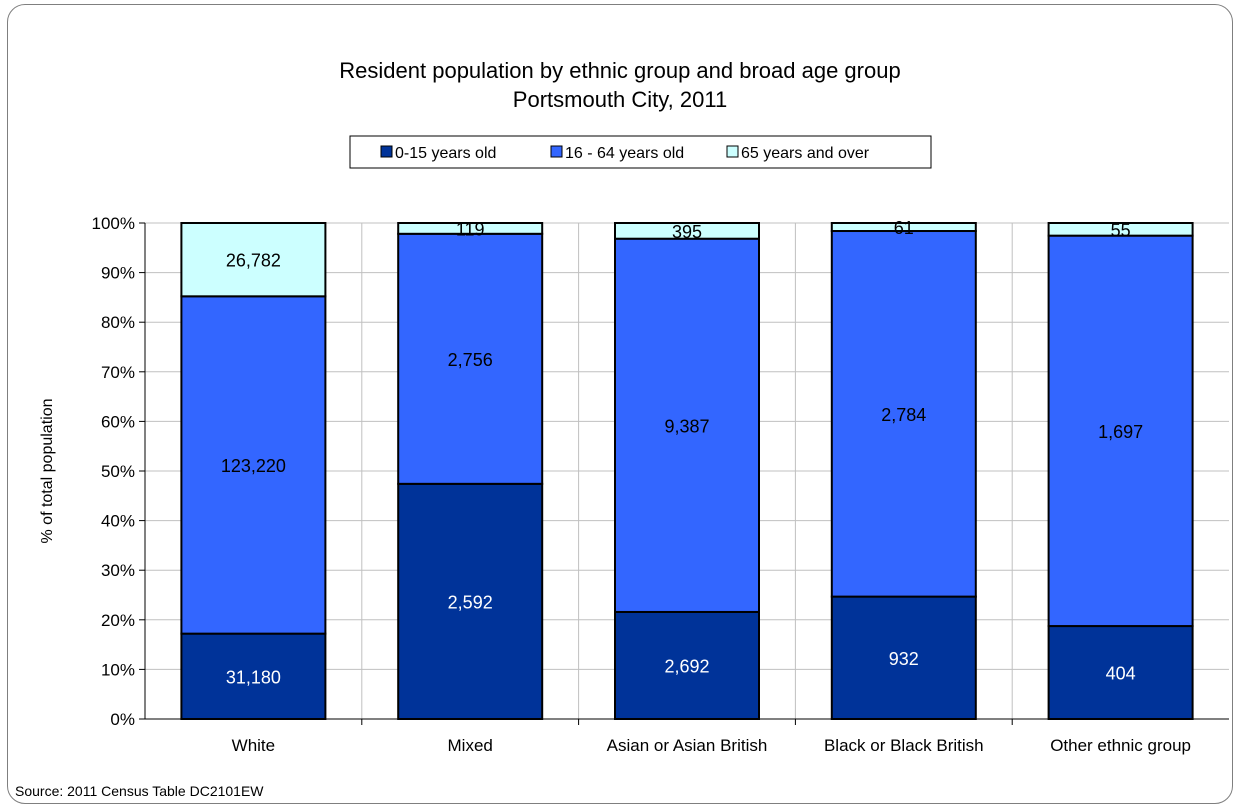 This screenshot has height=812, width=1241. What do you see at coordinates (118, 620) in the screenshot?
I see `y-tick-label: 20%` at bounding box center [118, 620].